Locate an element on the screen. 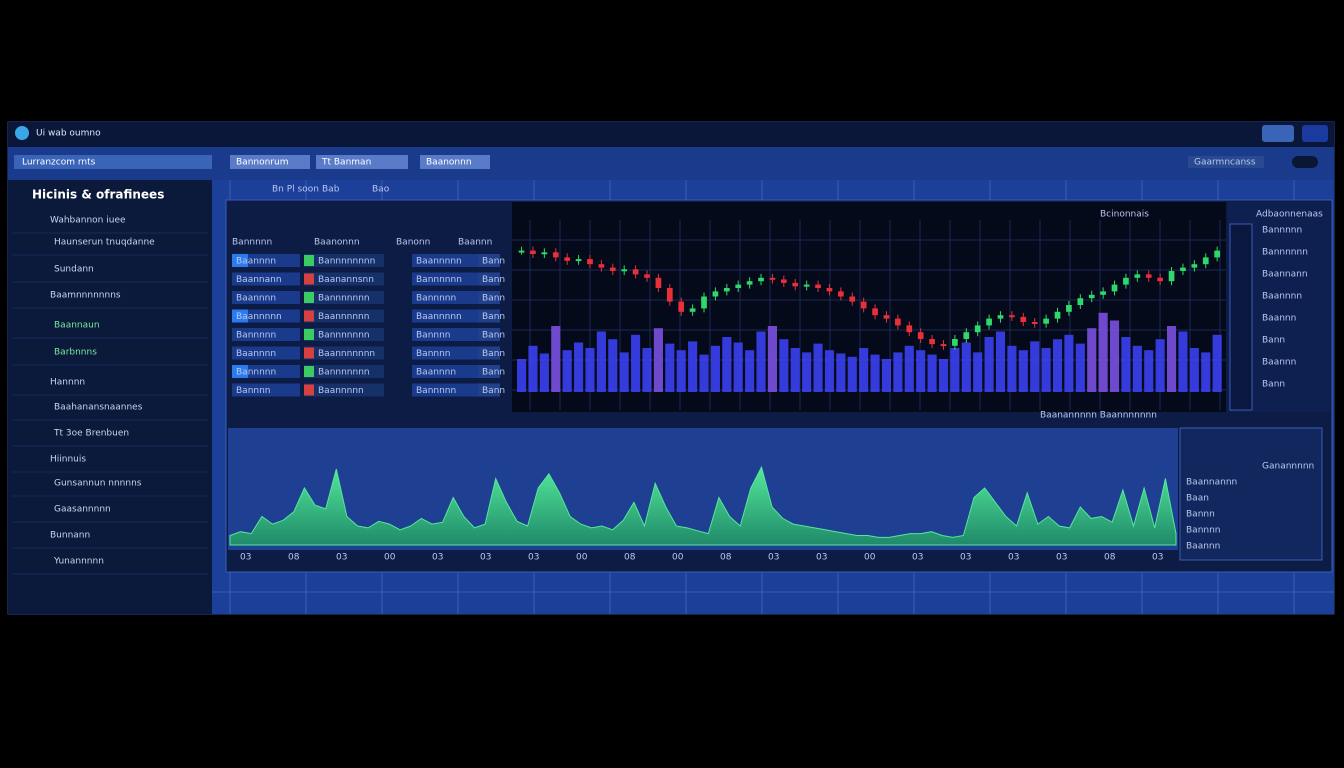 This screenshot has width=1344, height=768. sidebar-item: Wahbannon iuee is located at coordinates (88, 221).